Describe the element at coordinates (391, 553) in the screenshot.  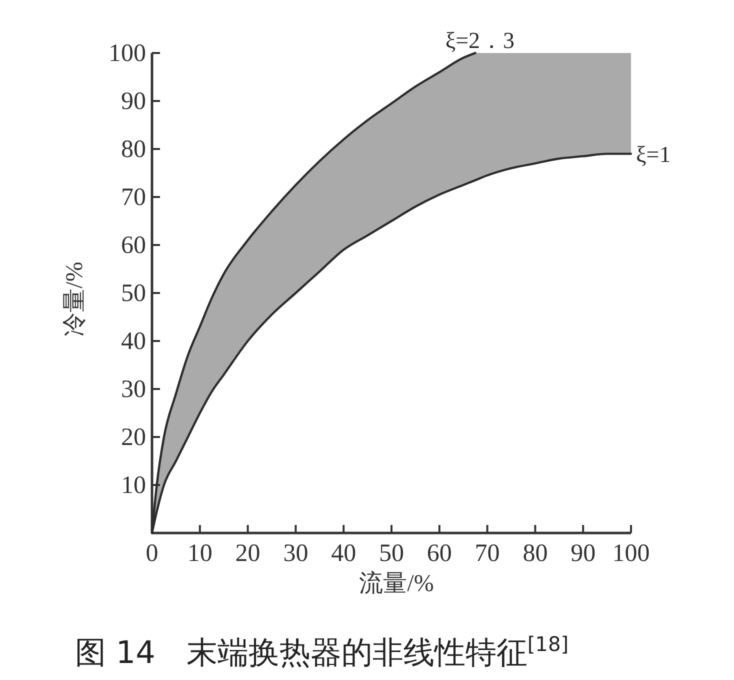
I see `x-tick-label: 50` at that location.